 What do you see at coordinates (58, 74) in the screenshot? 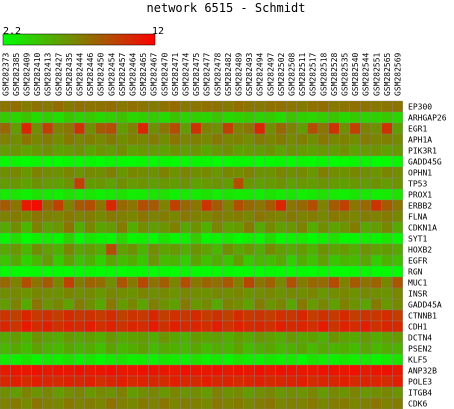
I see `column-label: GSM282427` at bounding box center [58, 74].